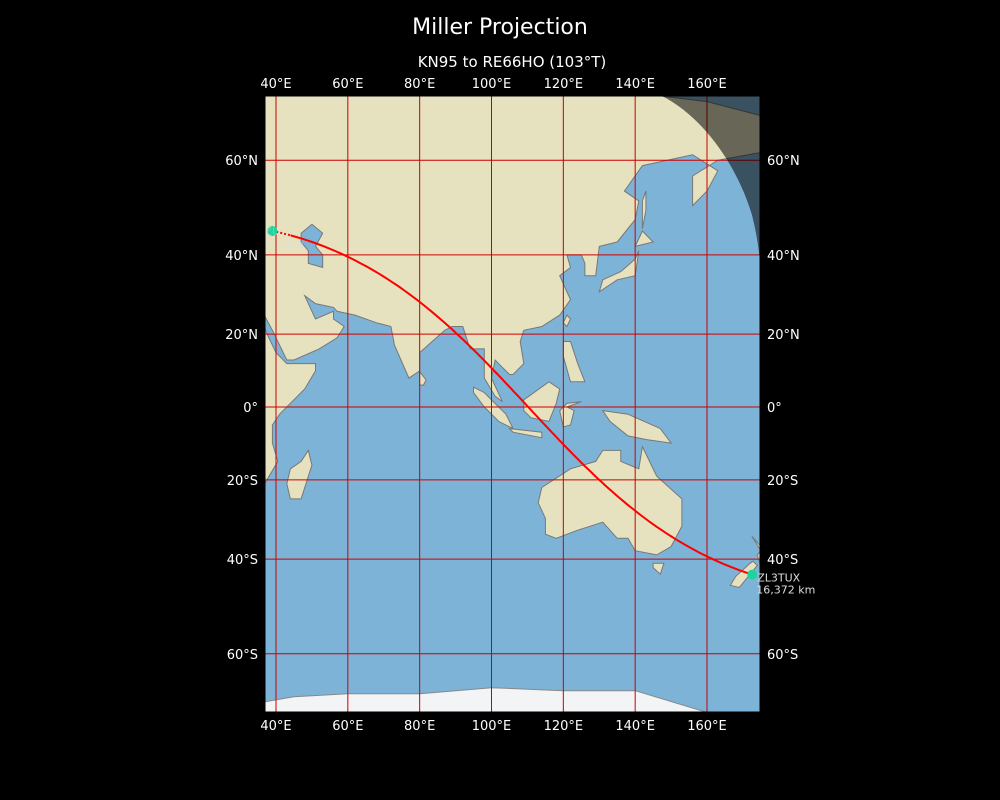 This screenshot has width=1000, height=800. I want to click on x-tick-label-bottom: 140°E, so click(635, 726).